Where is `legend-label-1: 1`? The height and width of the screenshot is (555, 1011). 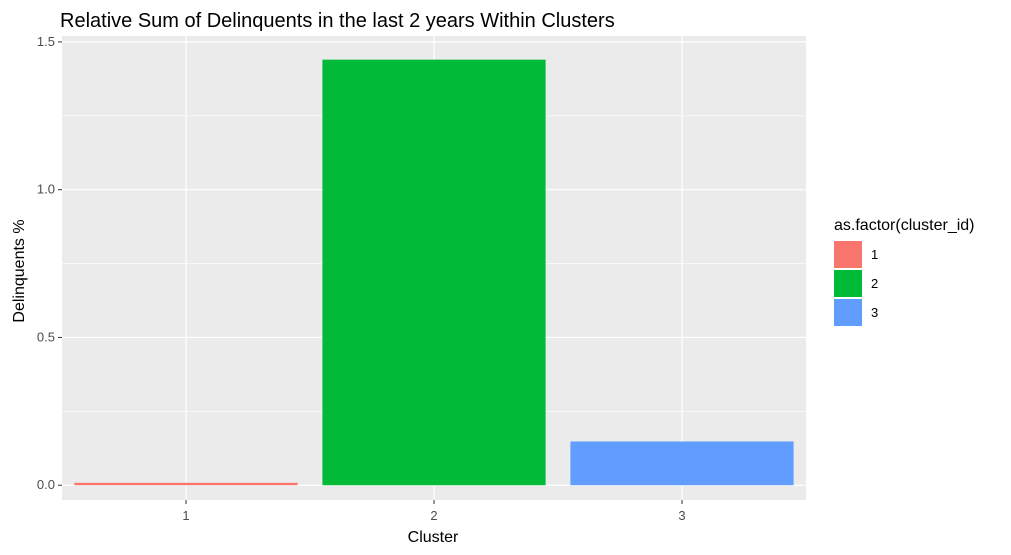 legend-label-1: 1 is located at coordinates (874, 254).